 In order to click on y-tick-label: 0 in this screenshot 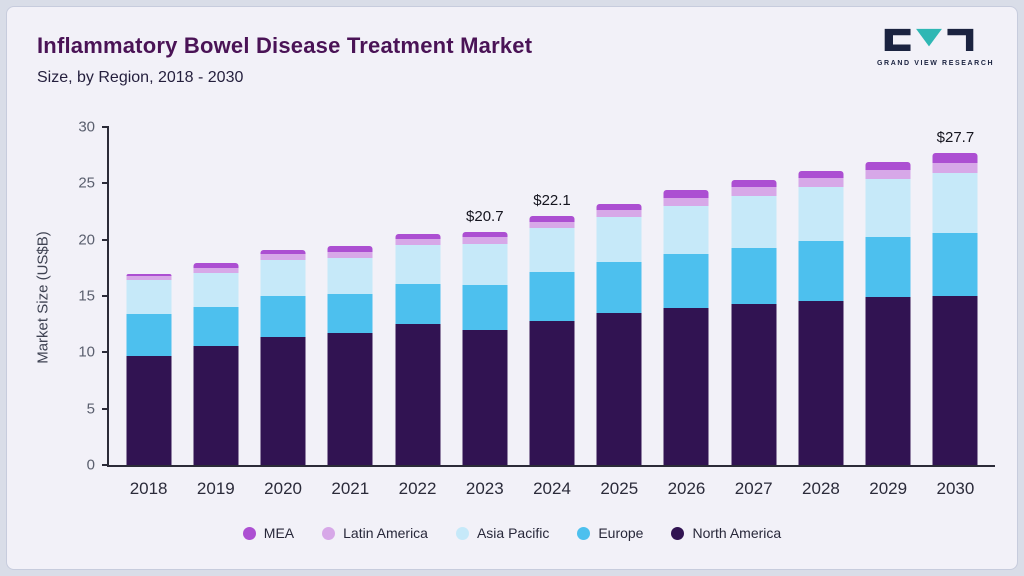, I will do `click(90, 465)`.